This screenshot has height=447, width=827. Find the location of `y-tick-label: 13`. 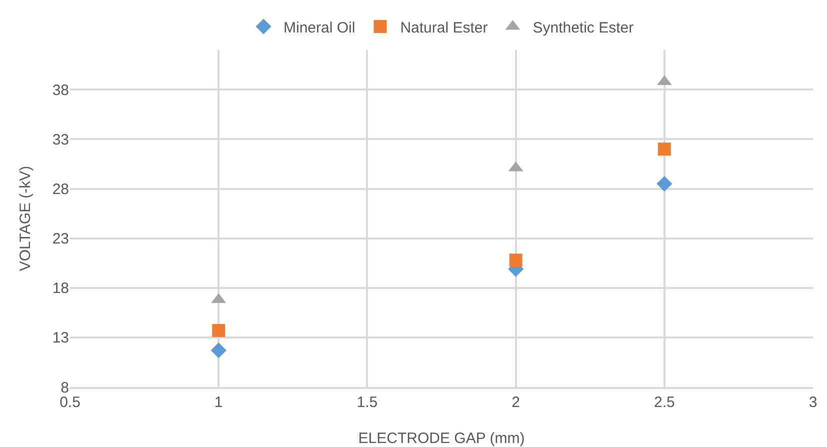

y-tick-label: 13 is located at coordinates (60, 338).